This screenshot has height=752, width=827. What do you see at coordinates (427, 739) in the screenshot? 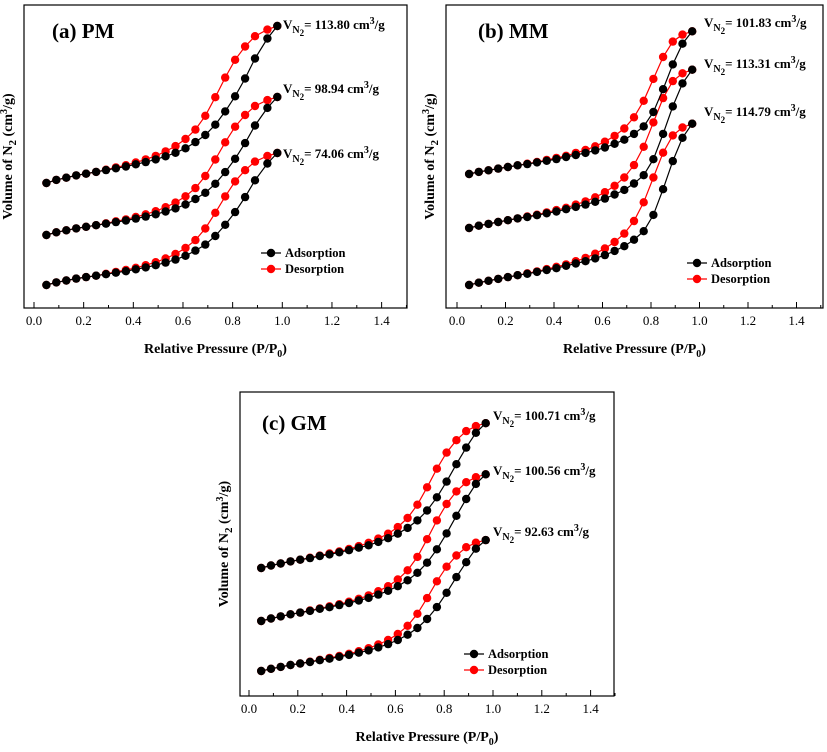
I see `x-axis-title: Relative Pressure (P/P0)` at bounding box center [427, 739].